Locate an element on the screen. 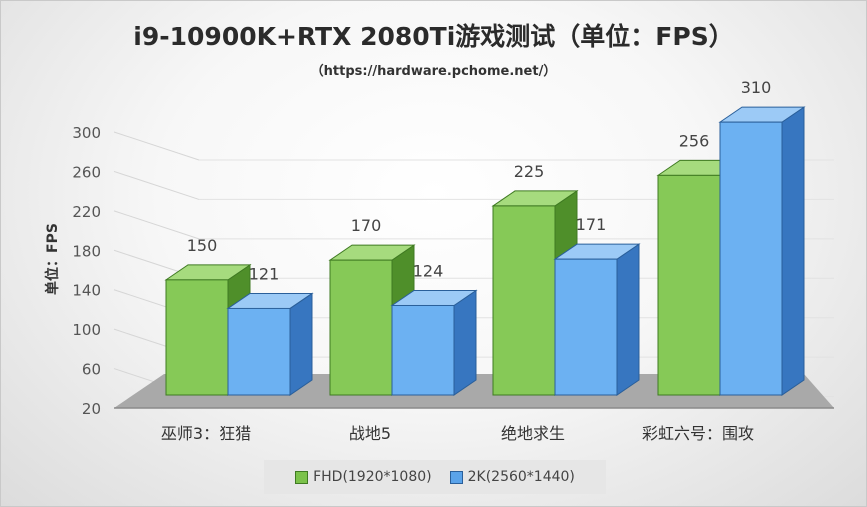  y-tick-label: 100 is located at coordinates (86, 330).